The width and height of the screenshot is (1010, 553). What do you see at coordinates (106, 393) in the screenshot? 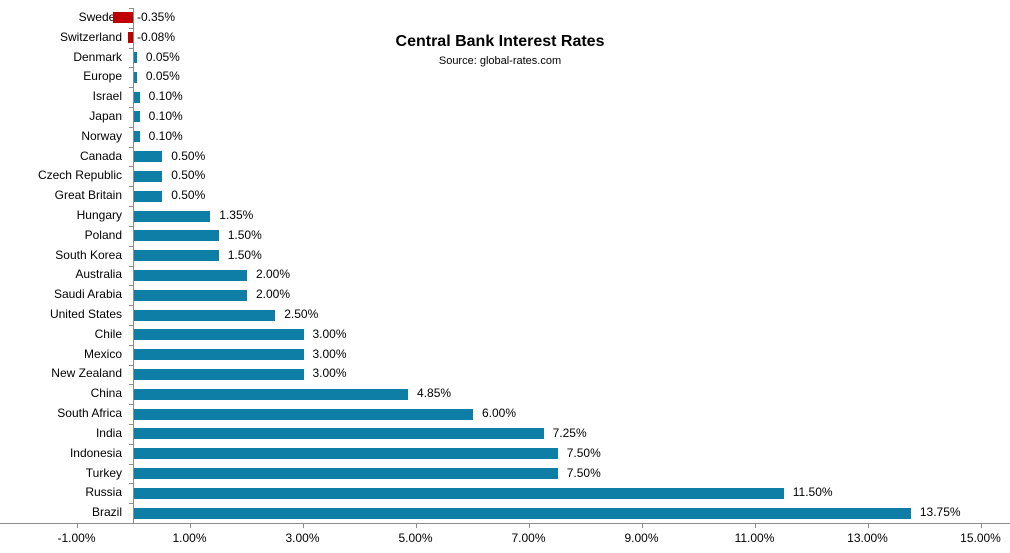
I see `category-label: China` at bounding box center [106, 393].